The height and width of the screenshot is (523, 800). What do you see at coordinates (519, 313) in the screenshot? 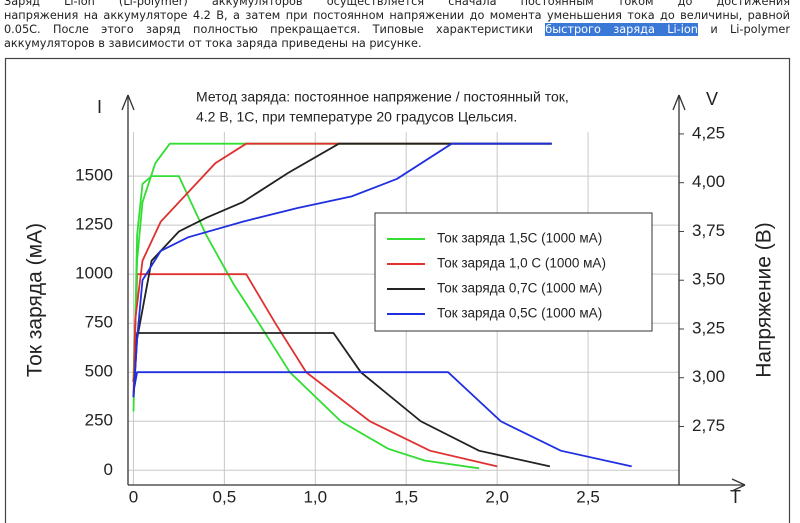
I see `legend-label: Ток заряда 0,5С (1000 мА)` at bounding box center [519, 313].